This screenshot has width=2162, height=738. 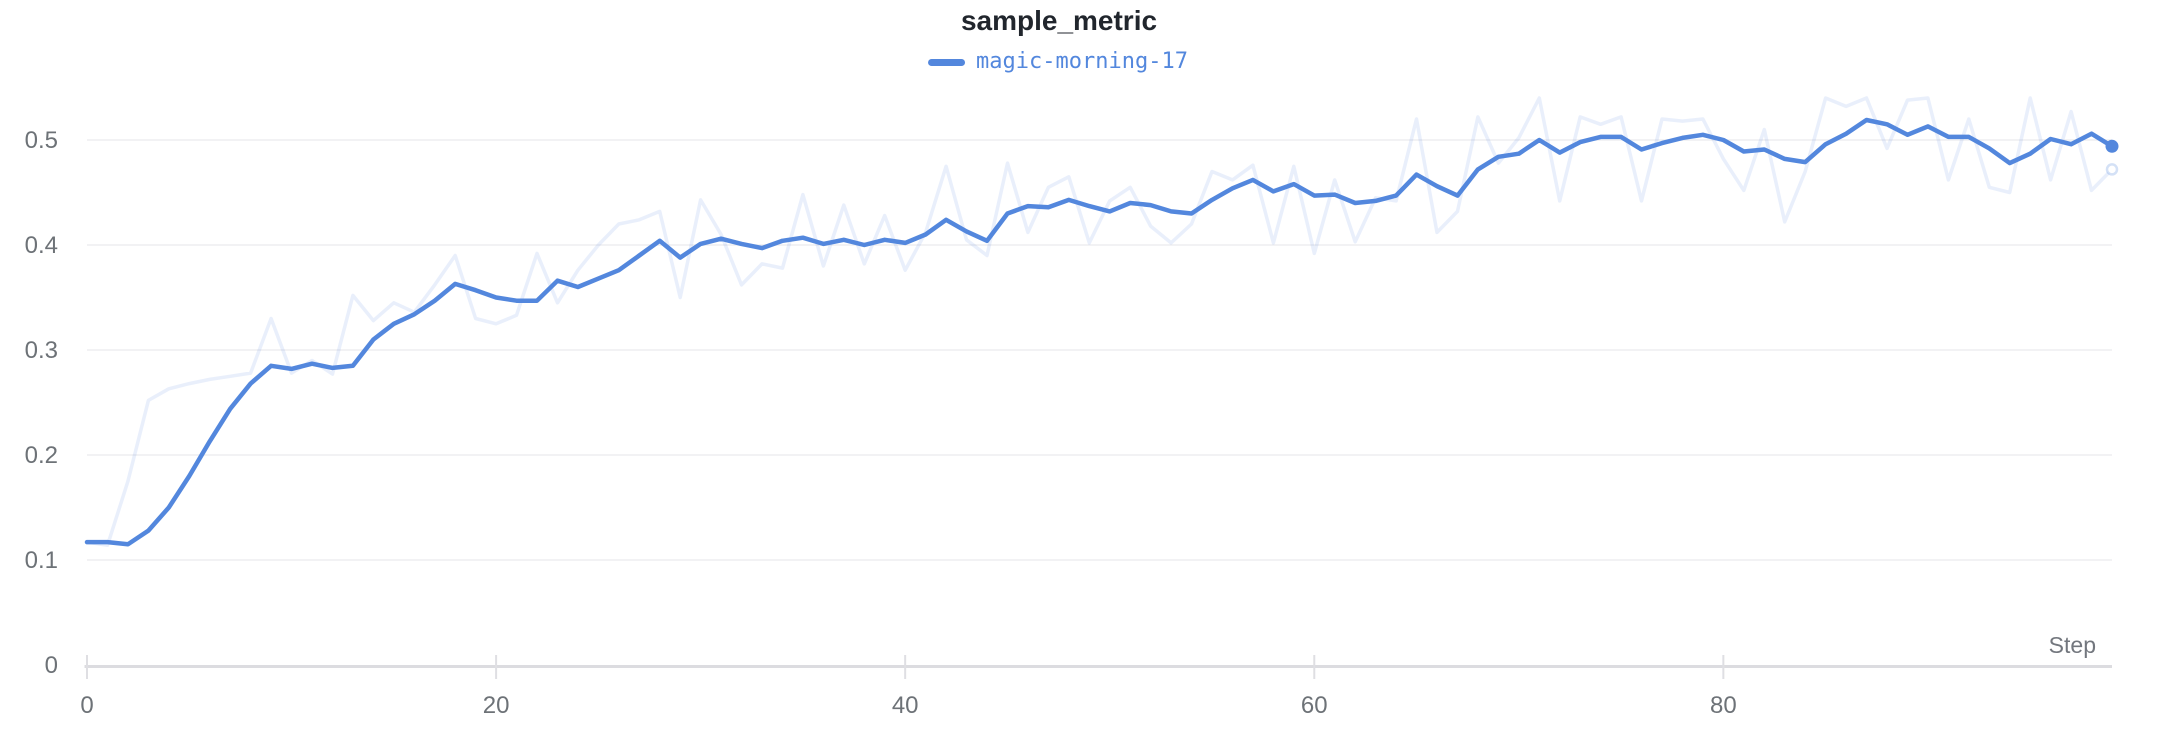 What do you see at coordinates (41, 560) in the screenshot?
I see `y-tick-label-0.1: 0.1` at bounding box center [41, 560].